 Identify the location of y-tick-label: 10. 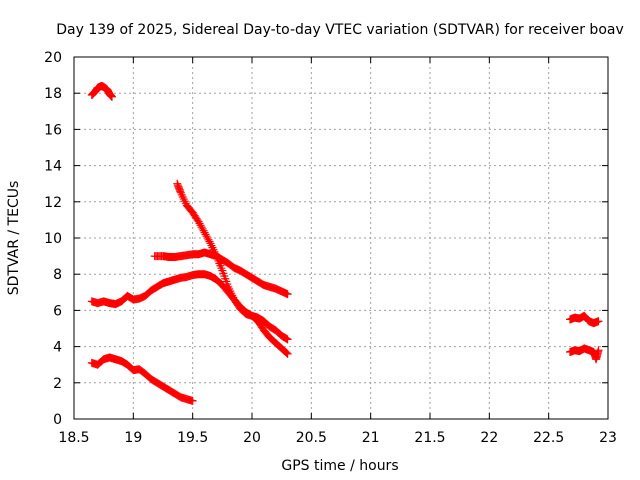
(53, 239).